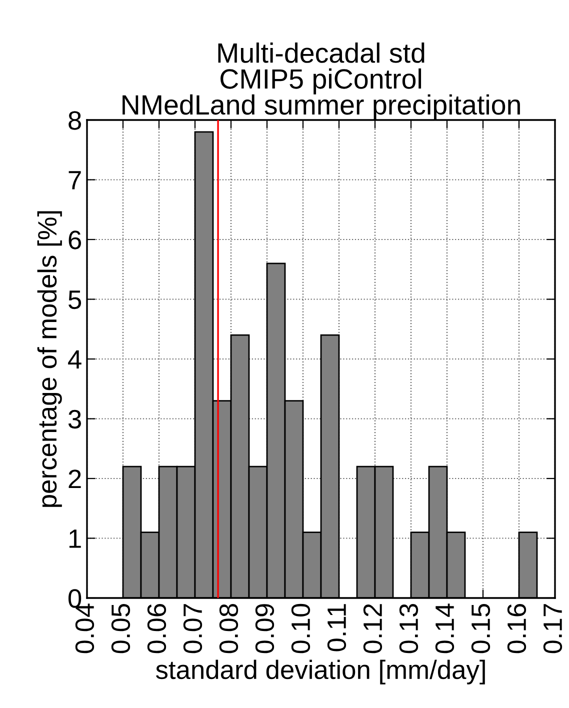 This screenshot has height=708, width=569. Describe the element at coordinates (74, 180) in the screenshot. I see `y-tick-label: 7` at that location.